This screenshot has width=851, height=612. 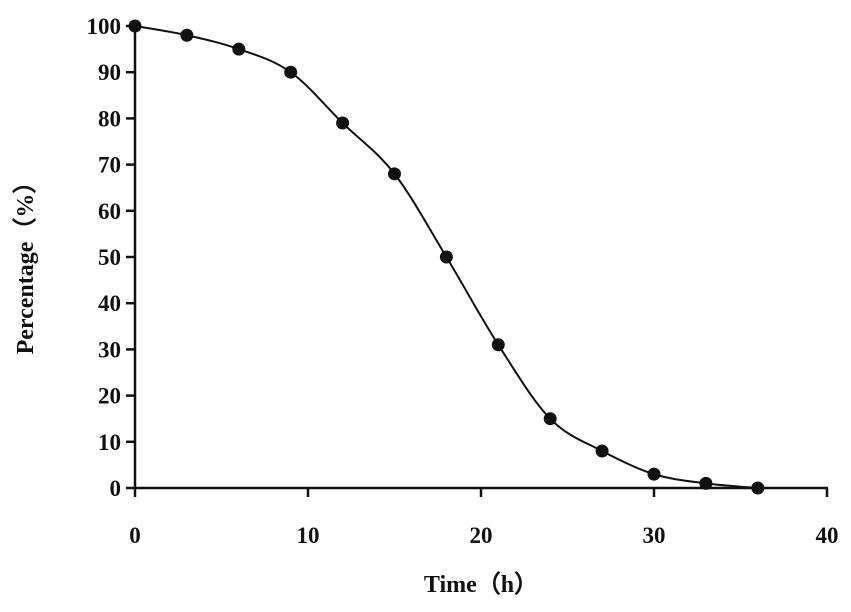 I want to click on y-tick-label: 60, so click(x=109, y=211).